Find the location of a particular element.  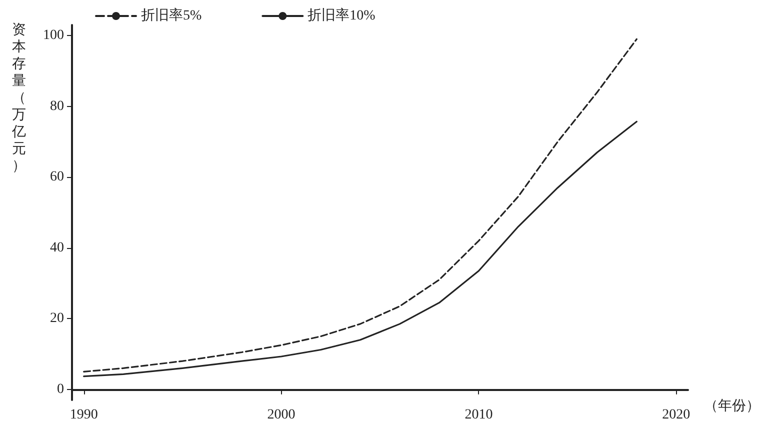

y-tick-label: 40 is located at coordinates (57, 248).